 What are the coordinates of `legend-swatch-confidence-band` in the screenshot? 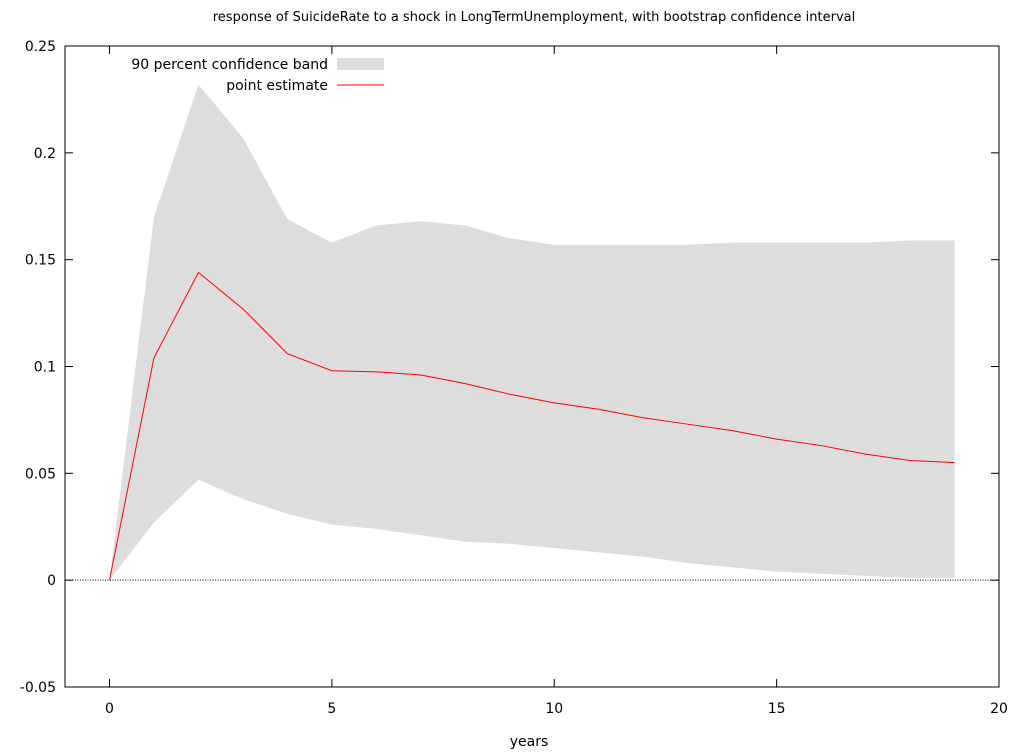 It's located at (360, 64).